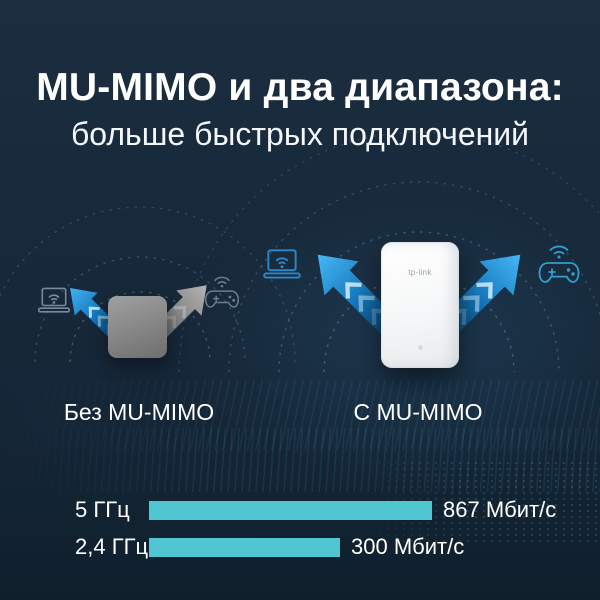  What do you see at coordinates (300, 87) in the screenshot?
I see `page-title: MU-MIMO и два диапазона:` at bounding box center [300, 87].